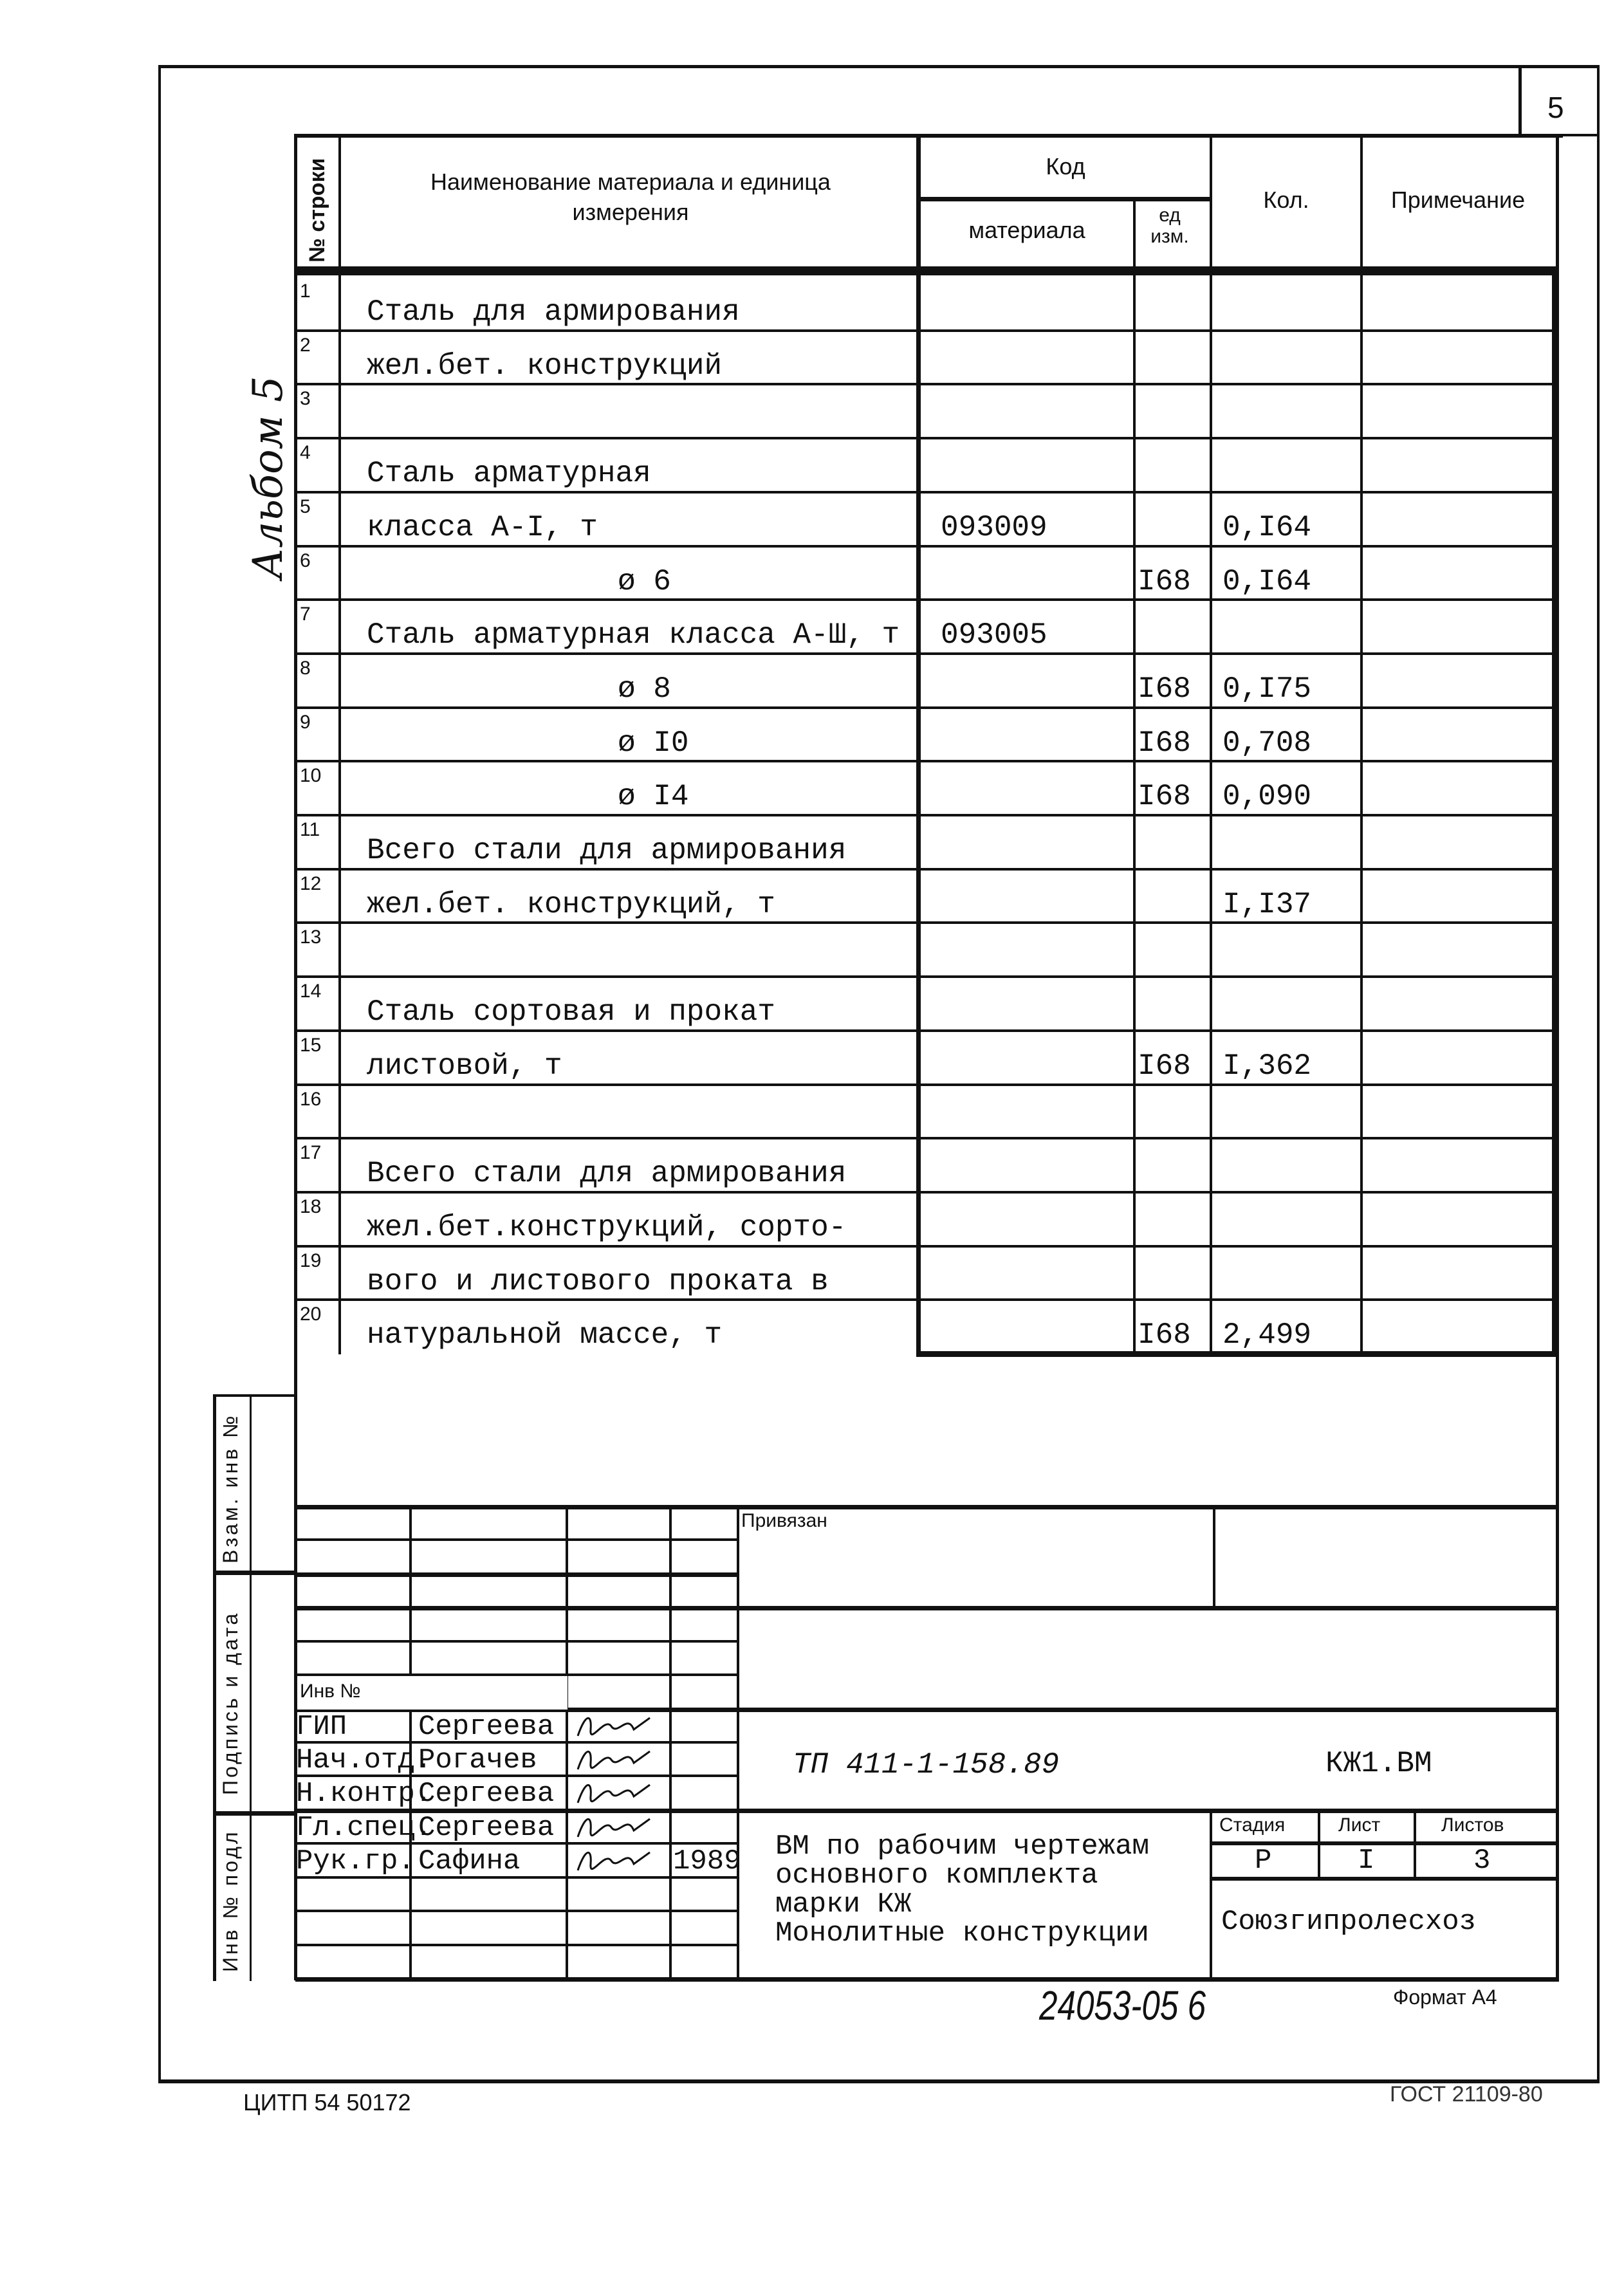 Image resolution: width=1624 pixels, height=2277 pixels. Describe the element at coordinates (1360, 1825) in the screenshot. I see `sheet-label: Лист` at that location.